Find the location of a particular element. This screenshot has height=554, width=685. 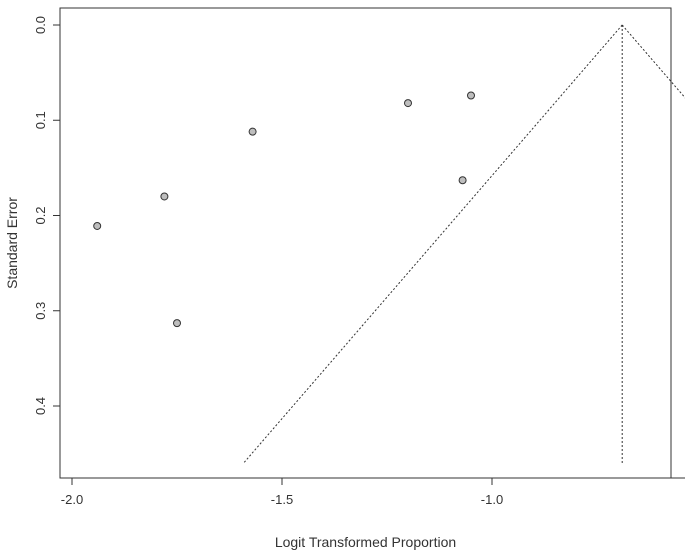

x-tick-label: -2.0 is located at coordinates (72, 499).